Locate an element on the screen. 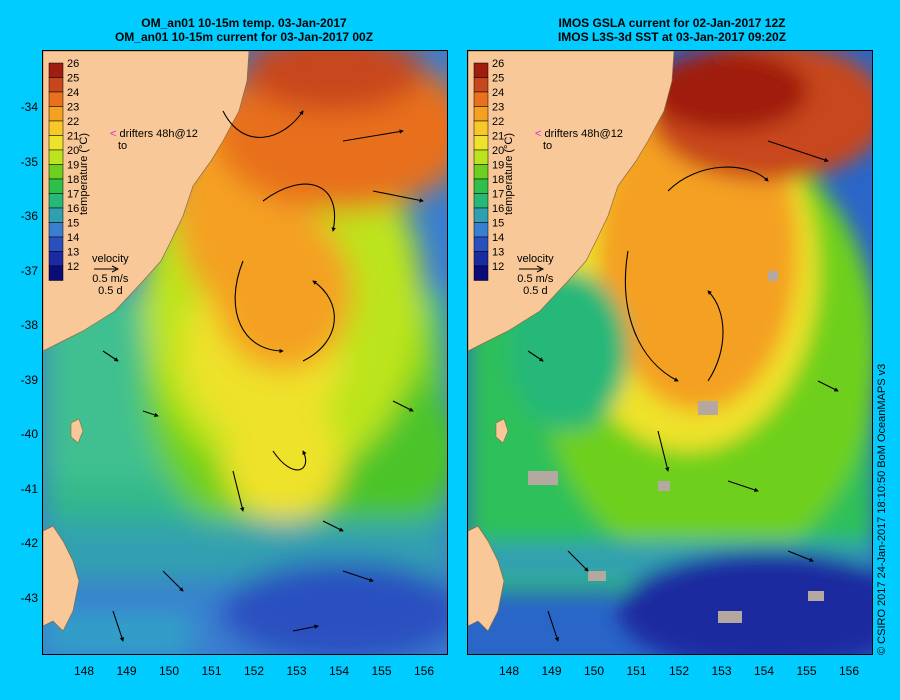  lon-tick-label: 155 is located at coordinates (806, 671).